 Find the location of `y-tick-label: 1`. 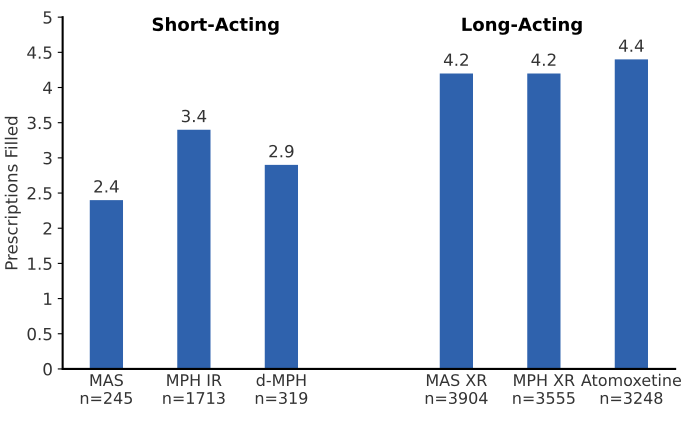

y-tick-label: 1 is located at coordinates (48, 298).